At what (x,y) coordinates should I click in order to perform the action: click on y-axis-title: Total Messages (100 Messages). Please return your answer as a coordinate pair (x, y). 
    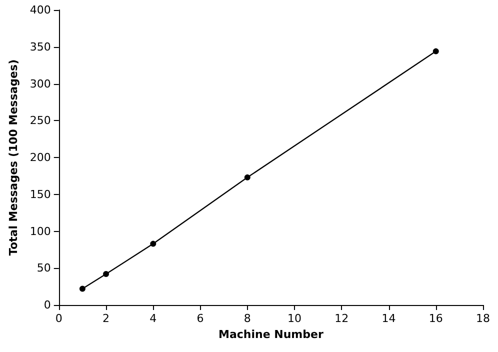
    Looking at the image, I should click on (13, 157).